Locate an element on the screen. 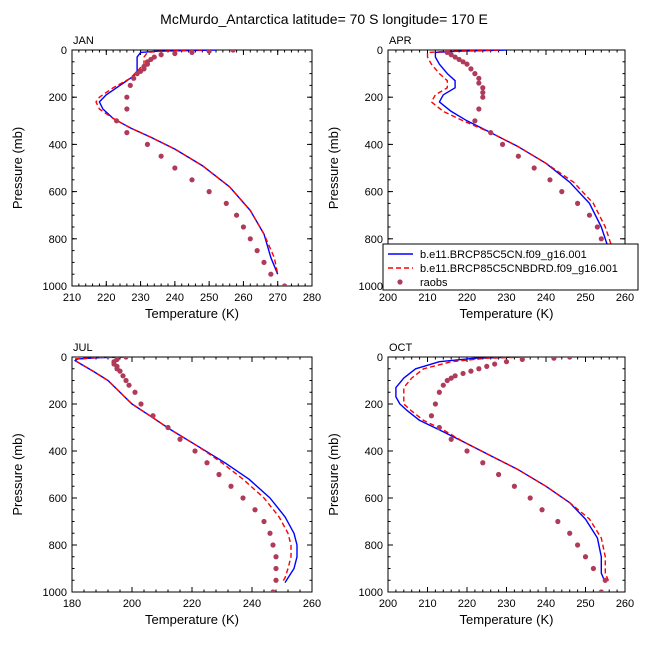 This screenshot has width=648, height=649. y-tick-label: 1000 is located at coordinates (55, 287).